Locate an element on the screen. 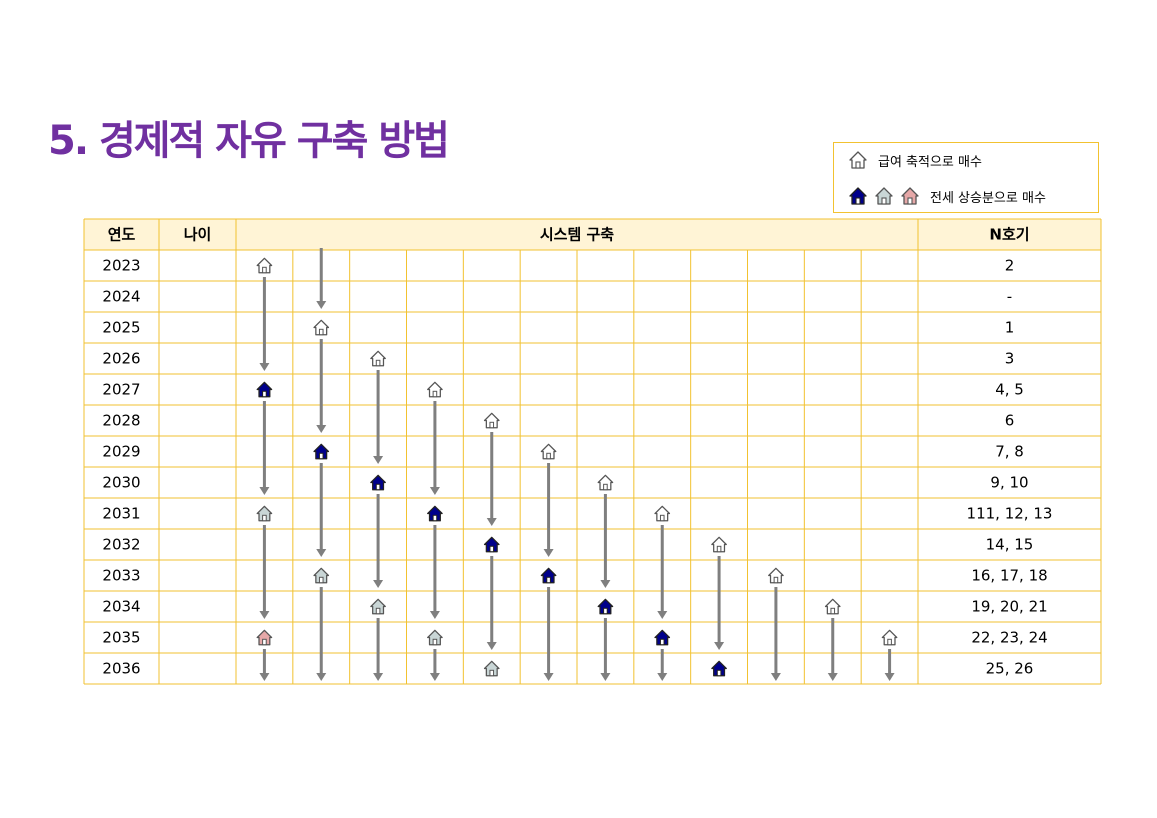  n-unit-cell: 19, 20, 21 is located at coordinates (1009, 607).